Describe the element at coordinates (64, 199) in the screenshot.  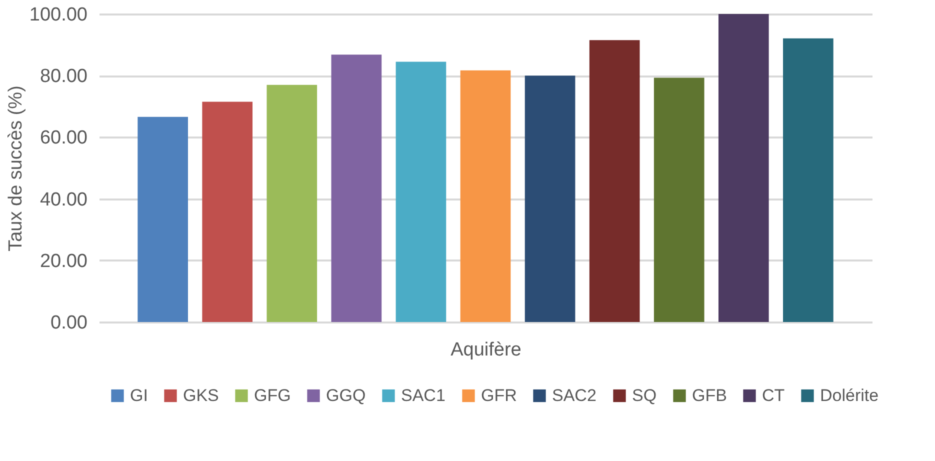
I see `y-tick-label: 40.00` at that location.